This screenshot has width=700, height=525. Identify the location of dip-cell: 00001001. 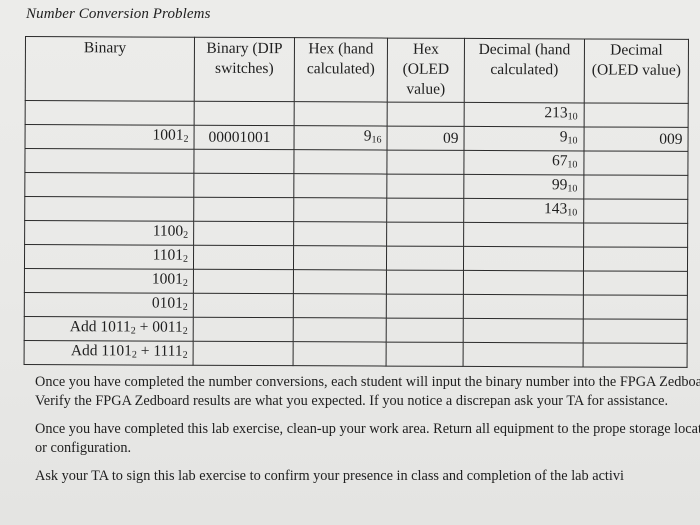
(244, 137).